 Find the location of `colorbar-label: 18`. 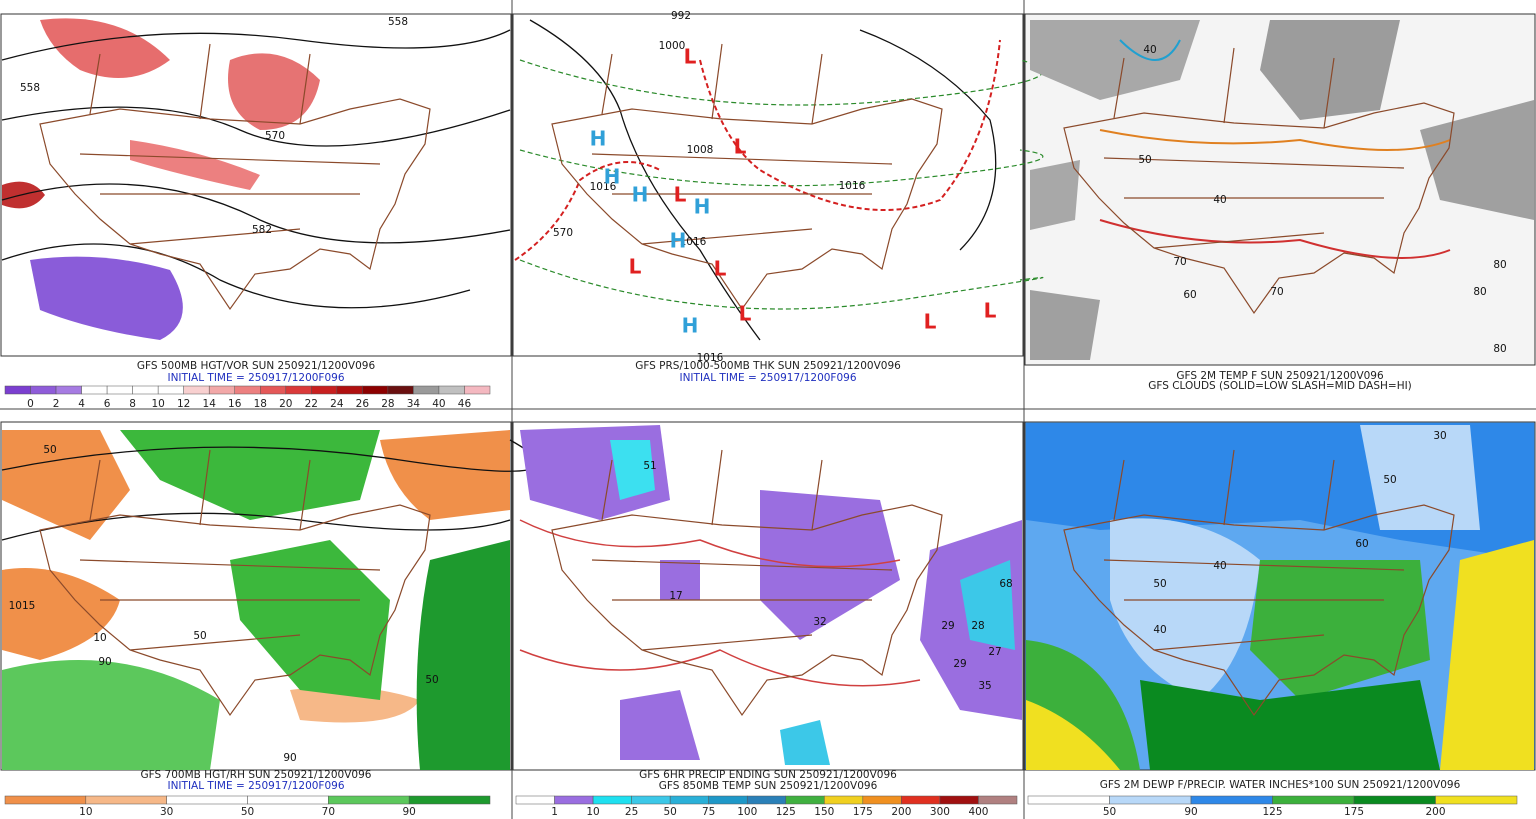

colorbar-label: 18 is located at coordinates (260, 404).